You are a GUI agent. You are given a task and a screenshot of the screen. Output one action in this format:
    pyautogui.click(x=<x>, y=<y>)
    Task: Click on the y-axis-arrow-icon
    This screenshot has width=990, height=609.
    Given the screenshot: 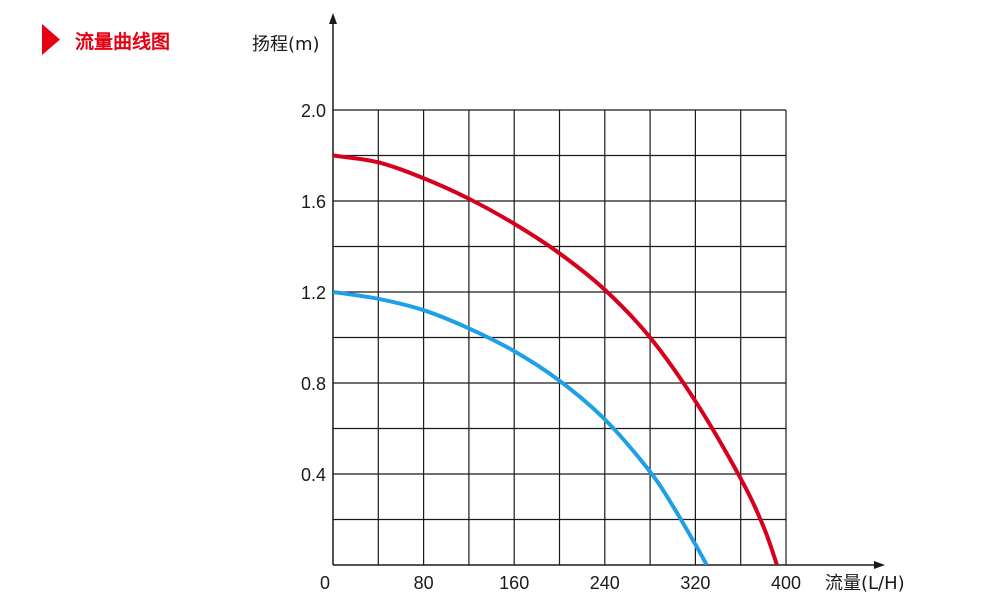 What is the action you would take?
    pyautogui.click(x=333, y=18)
    